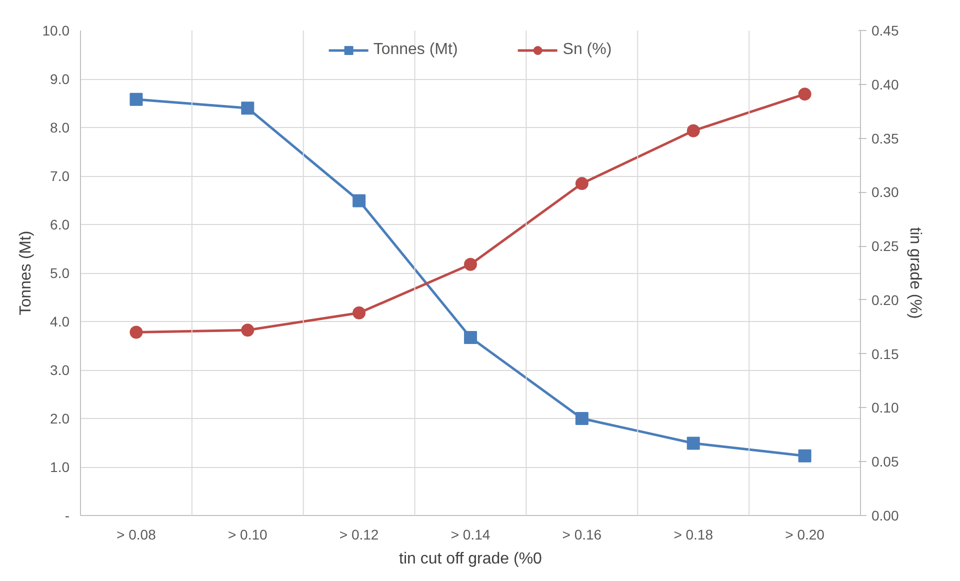 The height and width of the screenshot is (581, 960). What do you see at coordinates (60, 128) in the screenshot?
I see `y-tick-label: 8.0` at bounding box center [60, 128].